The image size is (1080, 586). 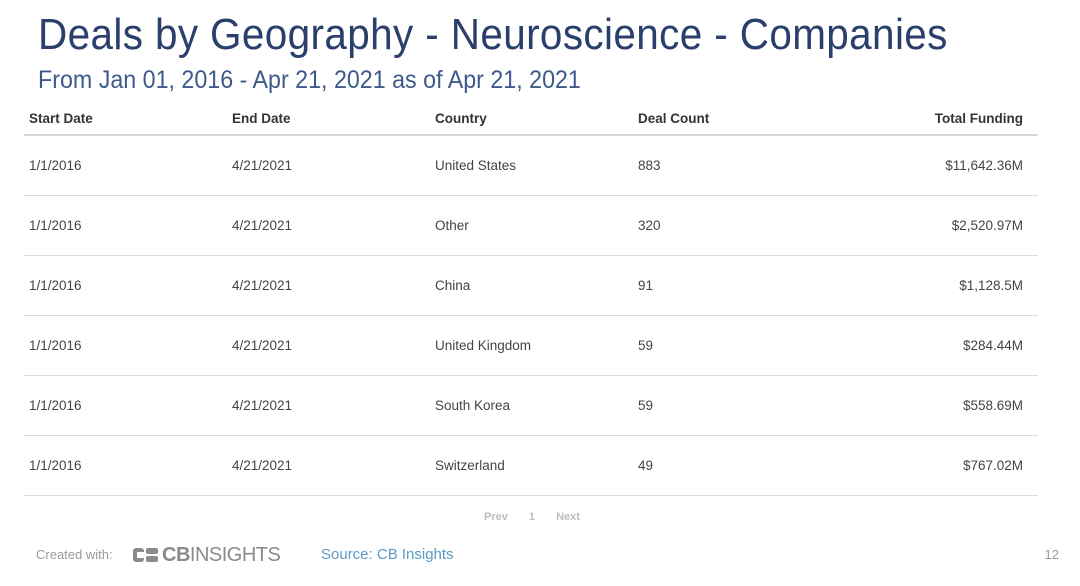 I want to click on cell-country: Switzerland, so click(x=531, y=465).